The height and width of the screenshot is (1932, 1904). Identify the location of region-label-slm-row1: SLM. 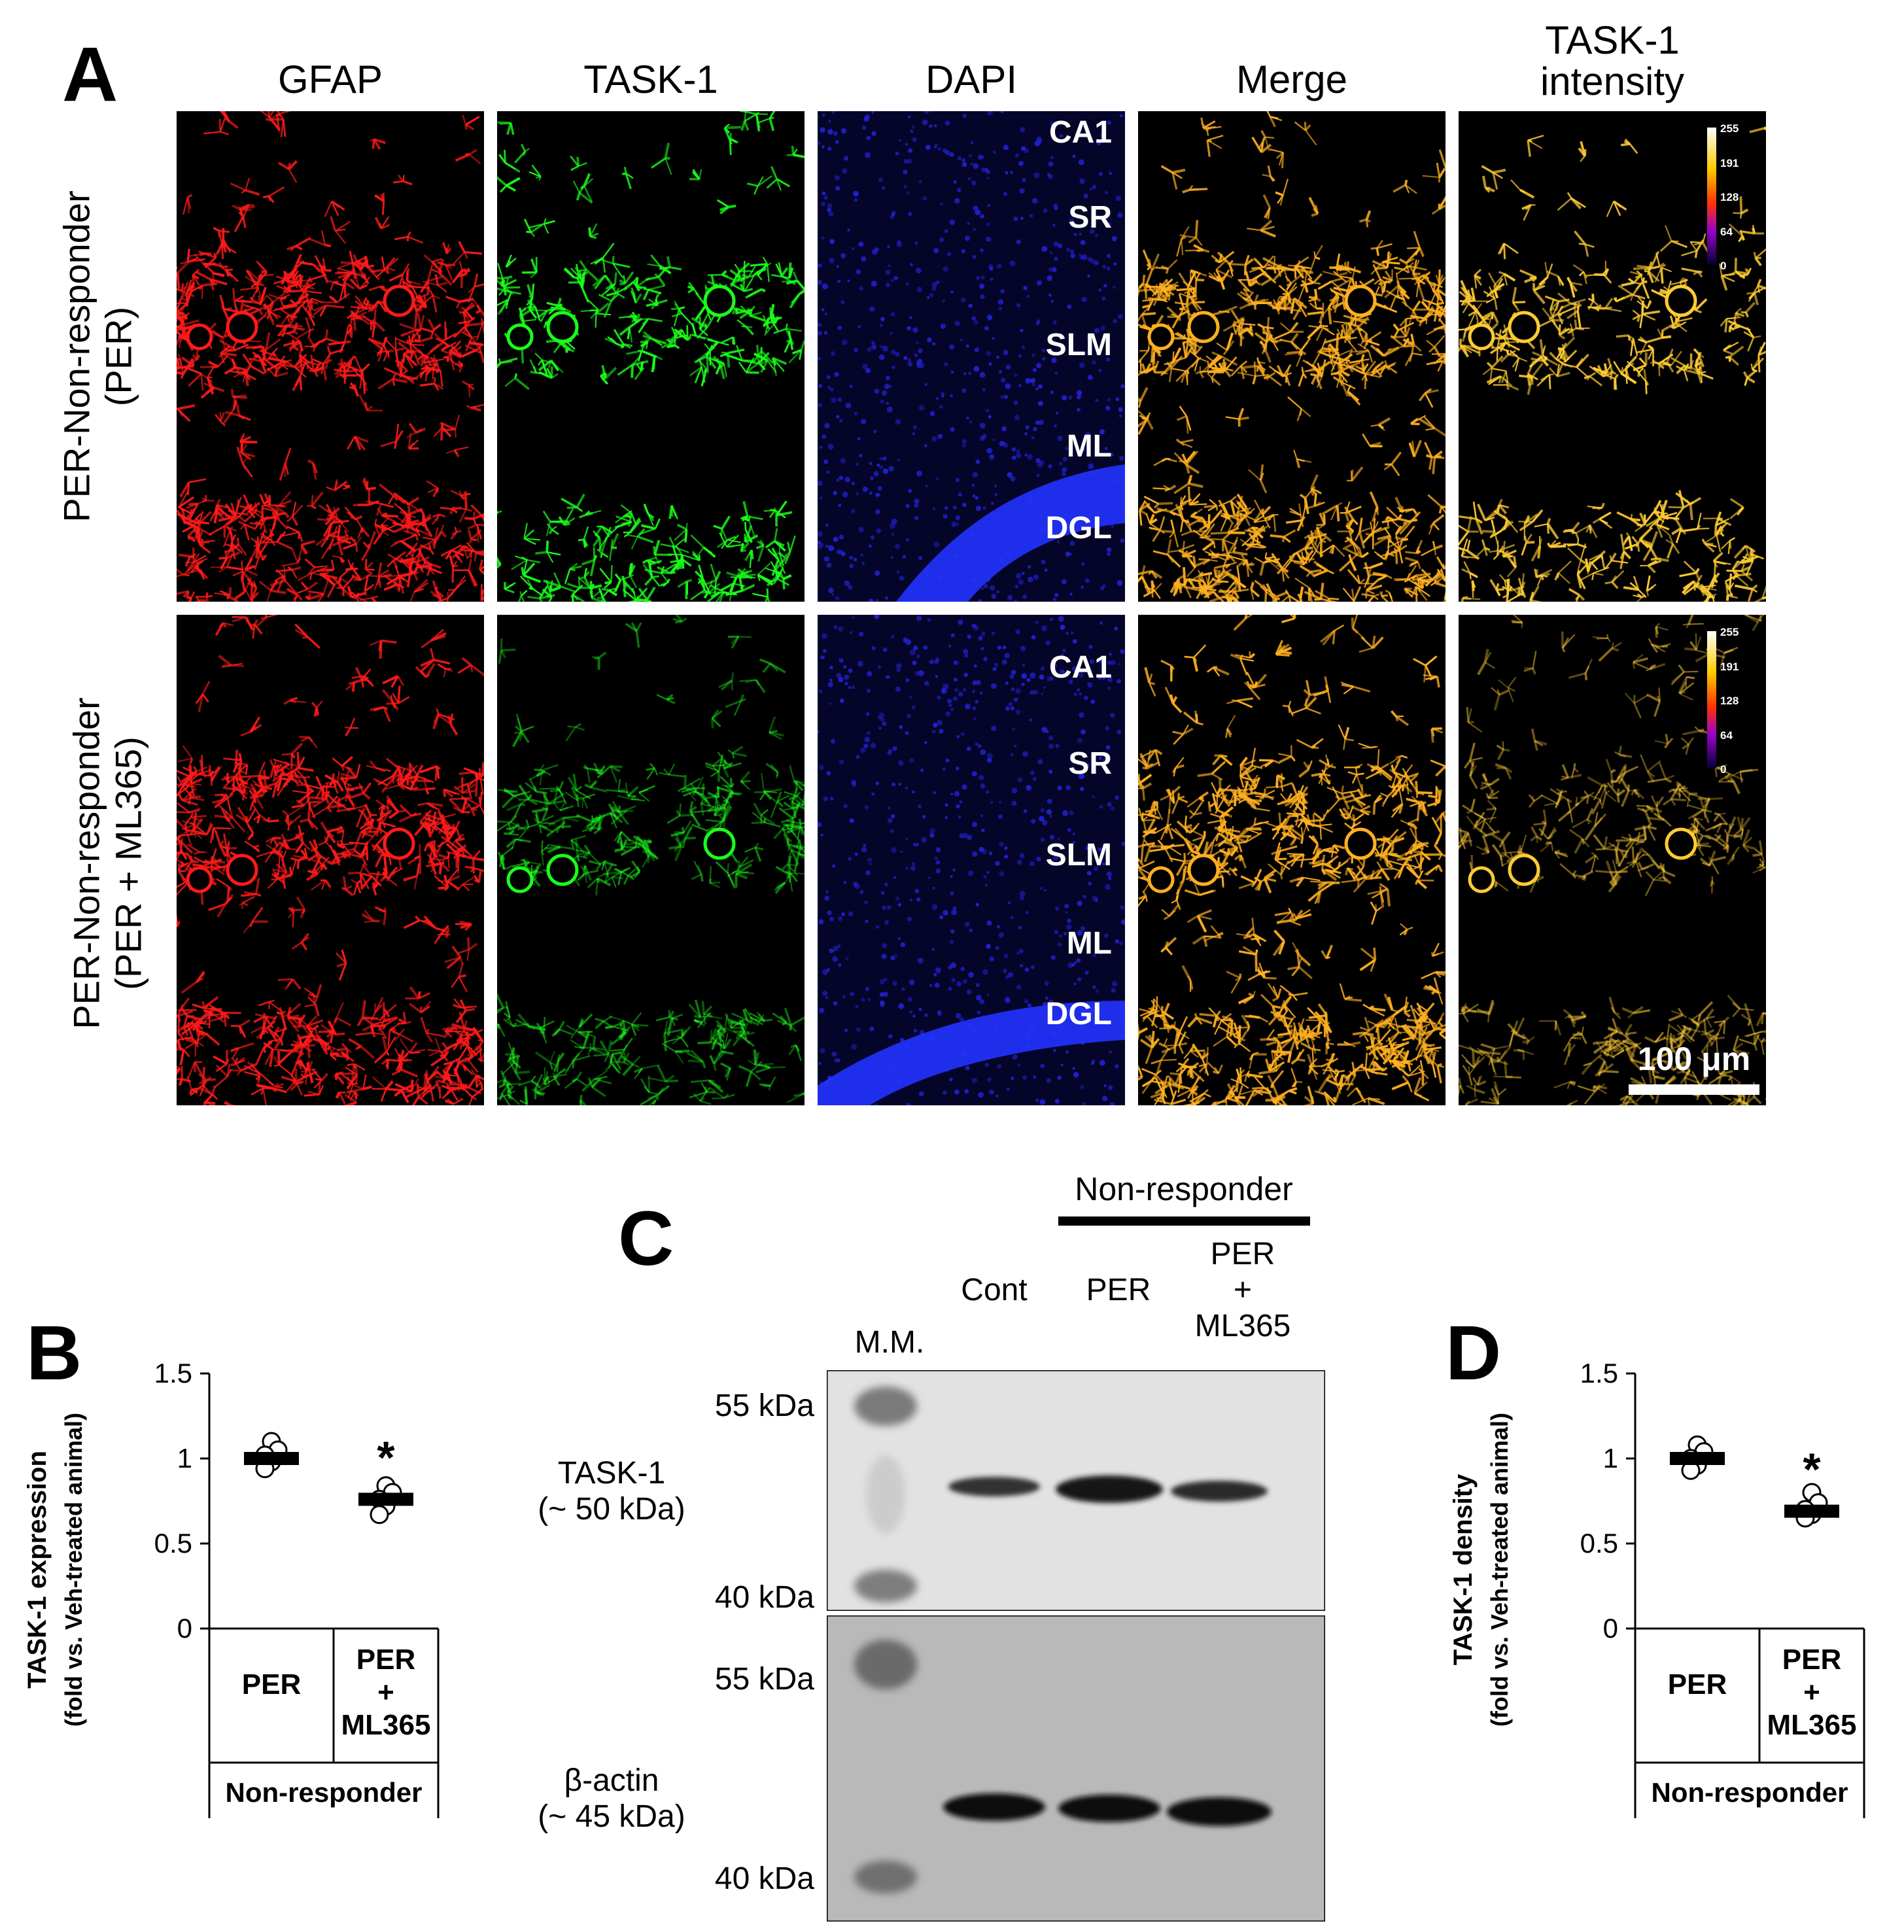
(1078, 345).